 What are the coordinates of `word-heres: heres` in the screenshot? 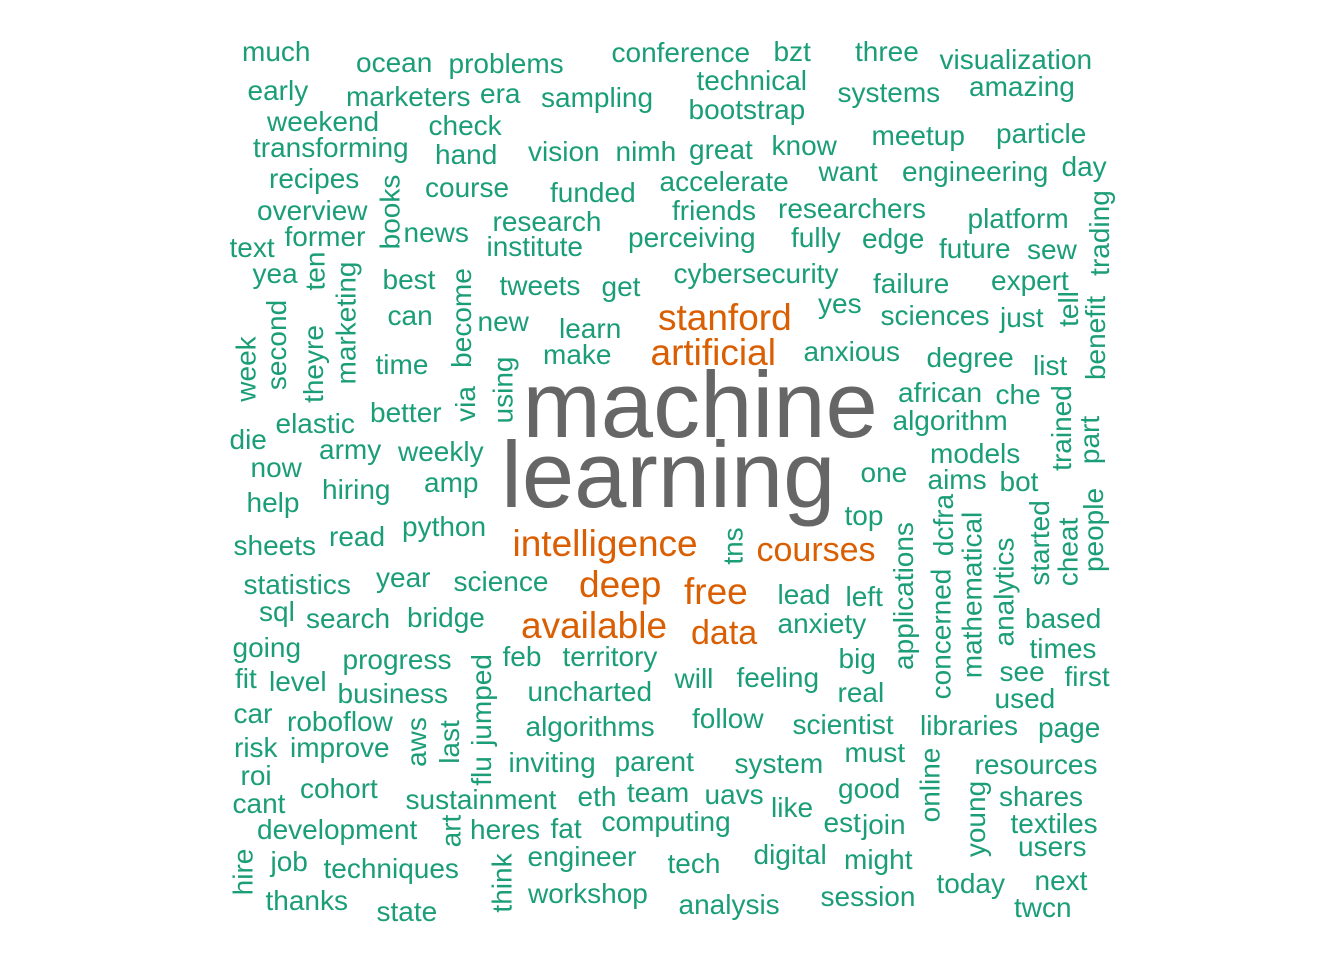 It's located at (505, 829).